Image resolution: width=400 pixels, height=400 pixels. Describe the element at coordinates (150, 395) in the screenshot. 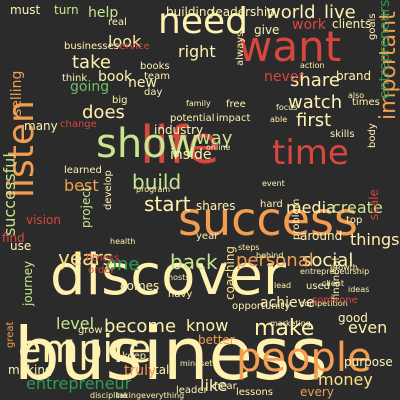

I see `cloud-word: takingeverything` at that location.